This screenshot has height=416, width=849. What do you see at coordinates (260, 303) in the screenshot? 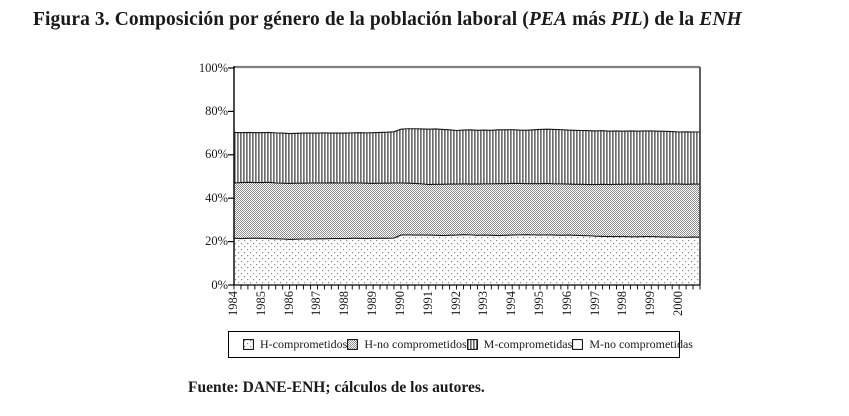
I see `x-axis-tick-label: 1985` at bounding box center [260, 303].